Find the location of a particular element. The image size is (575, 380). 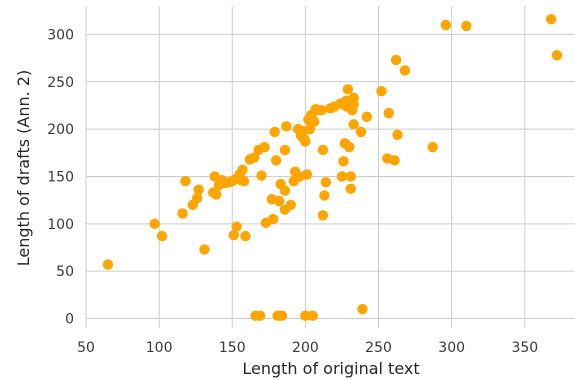

x-tick-label: 100 is located at coordinates (159, 348).